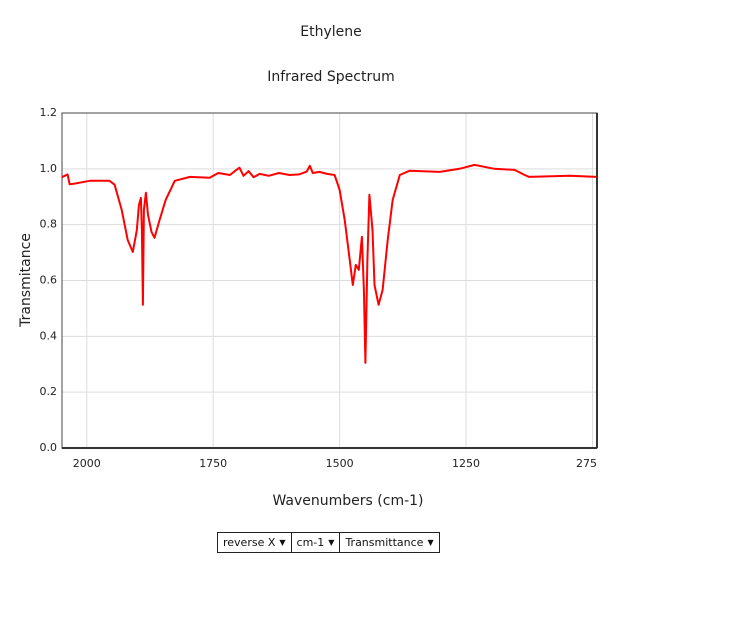 This screenshot has width=746, height=622. Describe the element at coordinates (347, 501) in the screenshot. I see `x-axis-label: Wavenumbers (cm-1)` at that location.